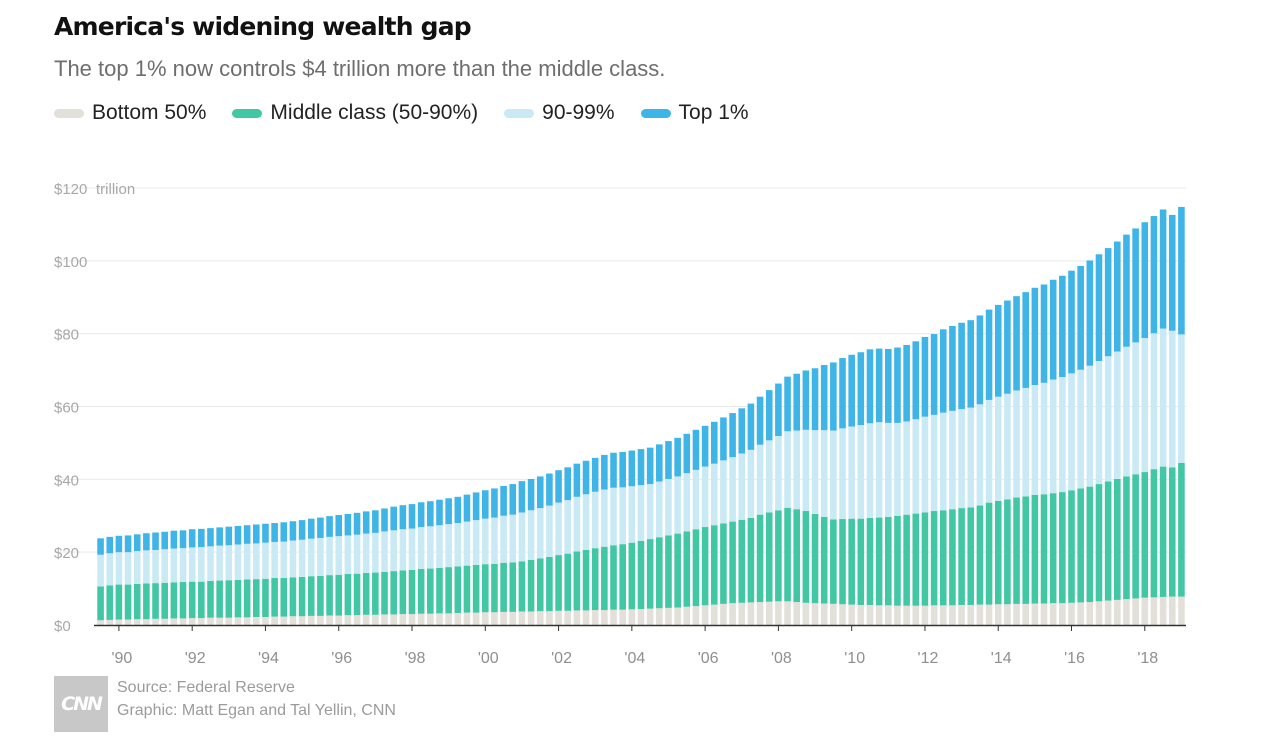 The image size is (1272, 750). I want to click on x-tick-label: '10, so click(854, 658).